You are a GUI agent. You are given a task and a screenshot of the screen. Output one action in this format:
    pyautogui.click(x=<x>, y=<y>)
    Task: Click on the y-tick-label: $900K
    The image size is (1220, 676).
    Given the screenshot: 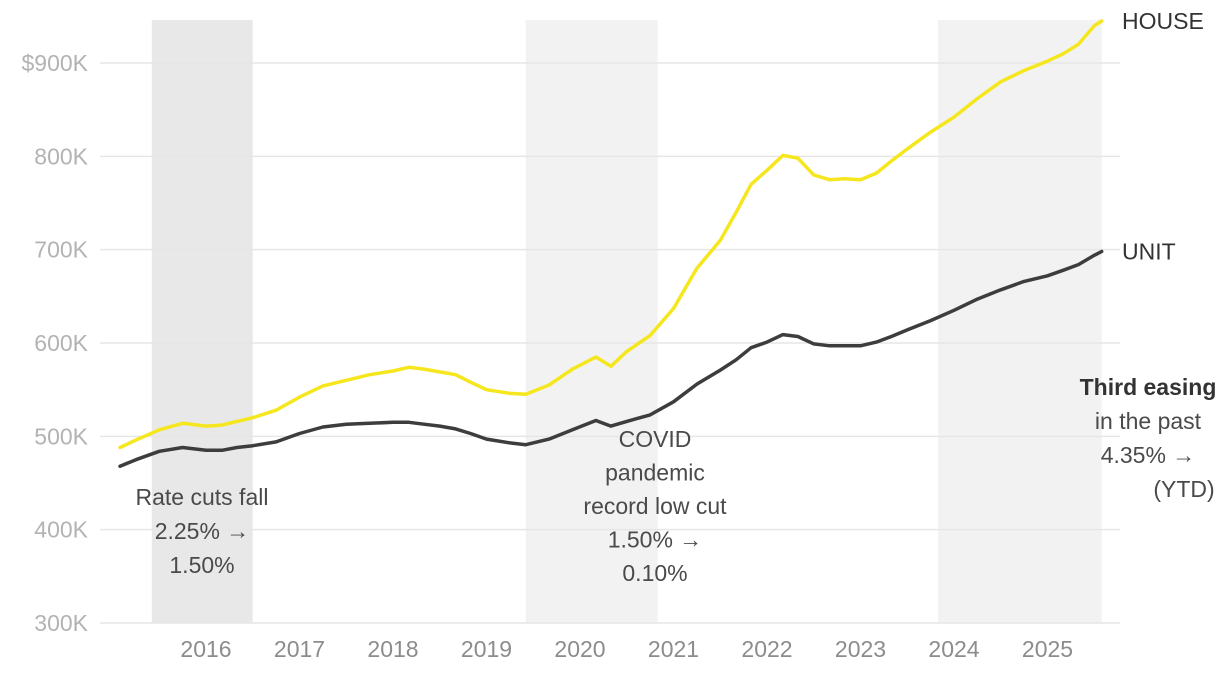 What is the action you would take?
    pyautogui.click(x=54, y=63)
    